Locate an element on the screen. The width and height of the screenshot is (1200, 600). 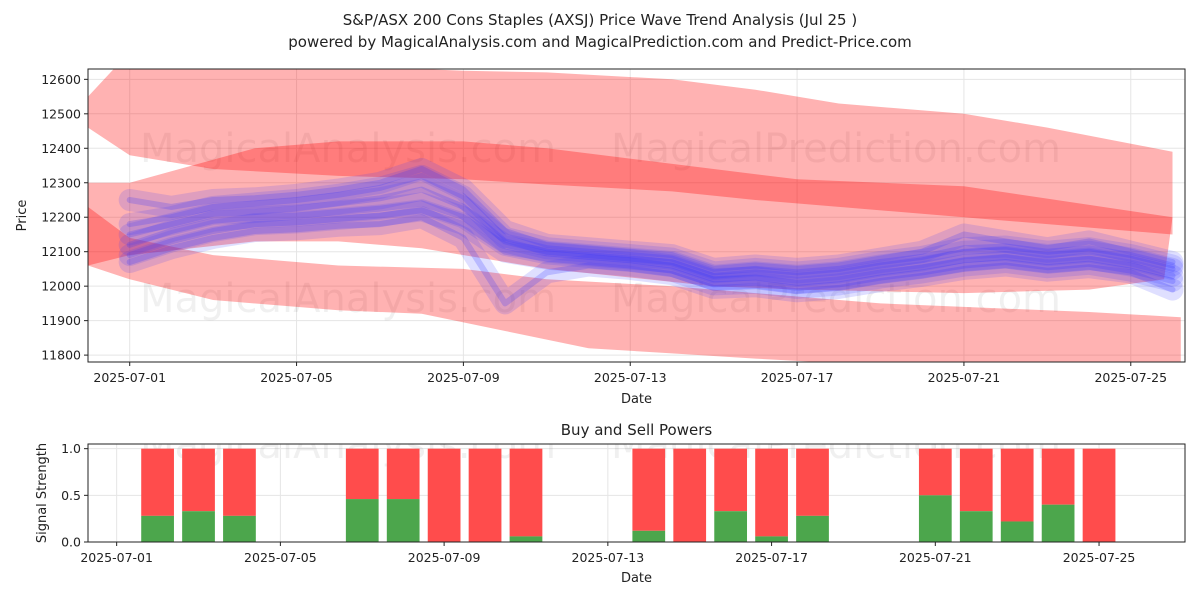
wave-3-line is located at coordinates (651, 249).